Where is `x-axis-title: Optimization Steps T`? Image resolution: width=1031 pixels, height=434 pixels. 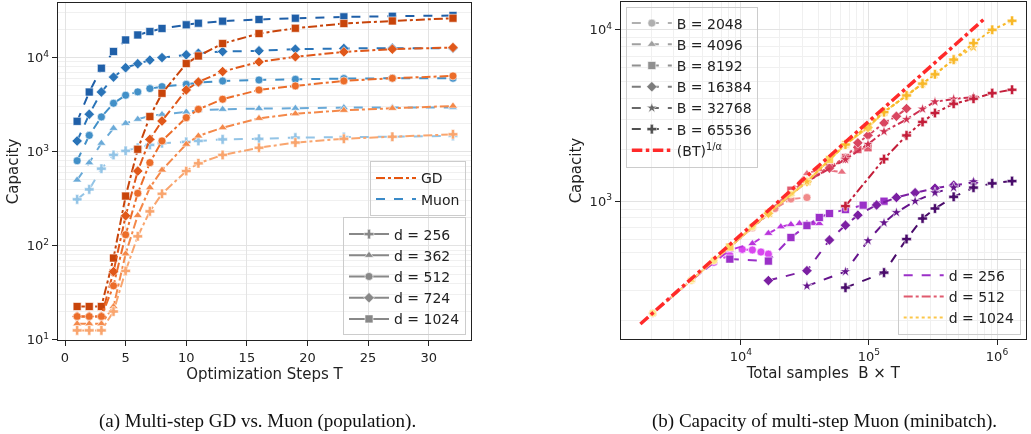 x-axis-title: Optimization Steps T is located at coordinates (265, 373).